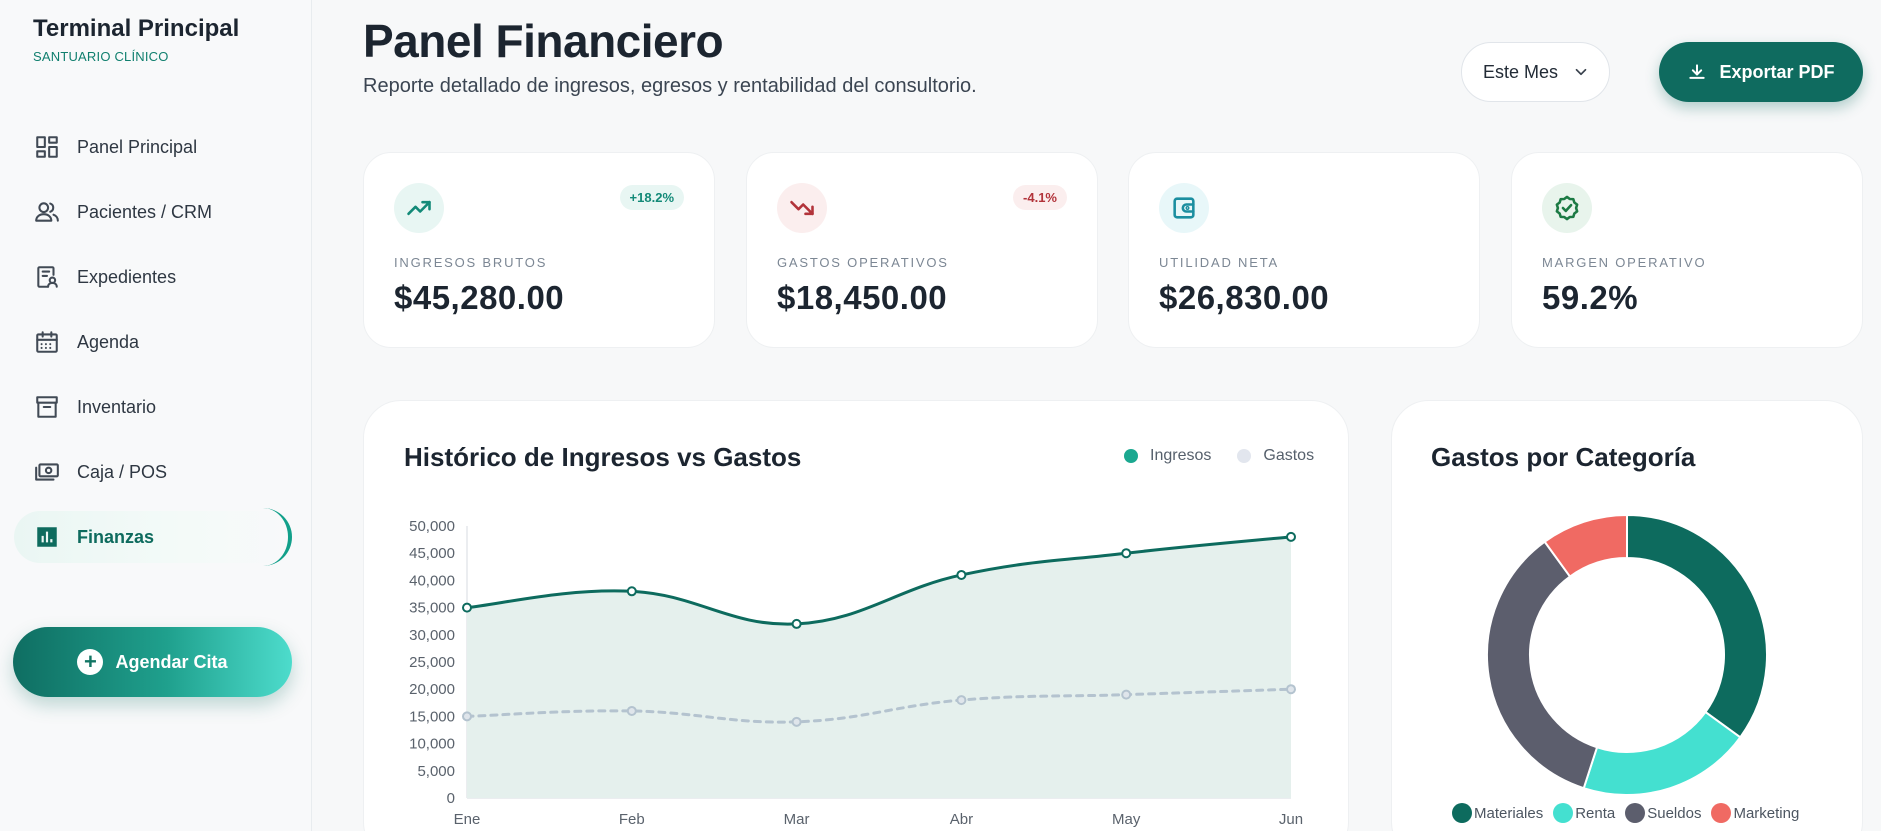 The width and height of the screenshot is (1881, 831). What do you see at coordinates (1766, 813) in the screenshot?
I see `legend-label: Marketing` at bounding box center [1766, 813].